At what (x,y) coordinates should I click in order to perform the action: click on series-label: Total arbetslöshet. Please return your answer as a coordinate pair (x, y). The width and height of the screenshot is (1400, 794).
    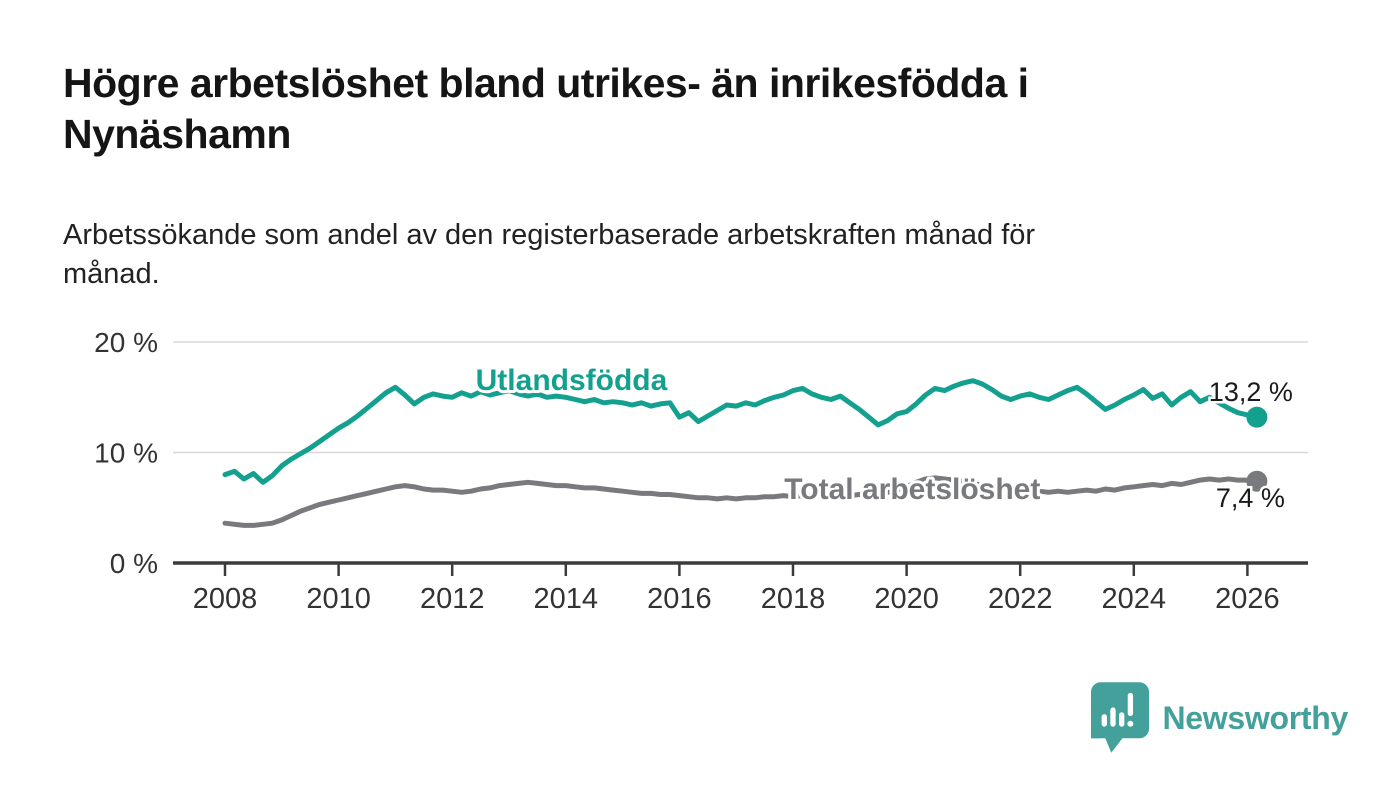
    Looking at the image, I should click on (912, 489).